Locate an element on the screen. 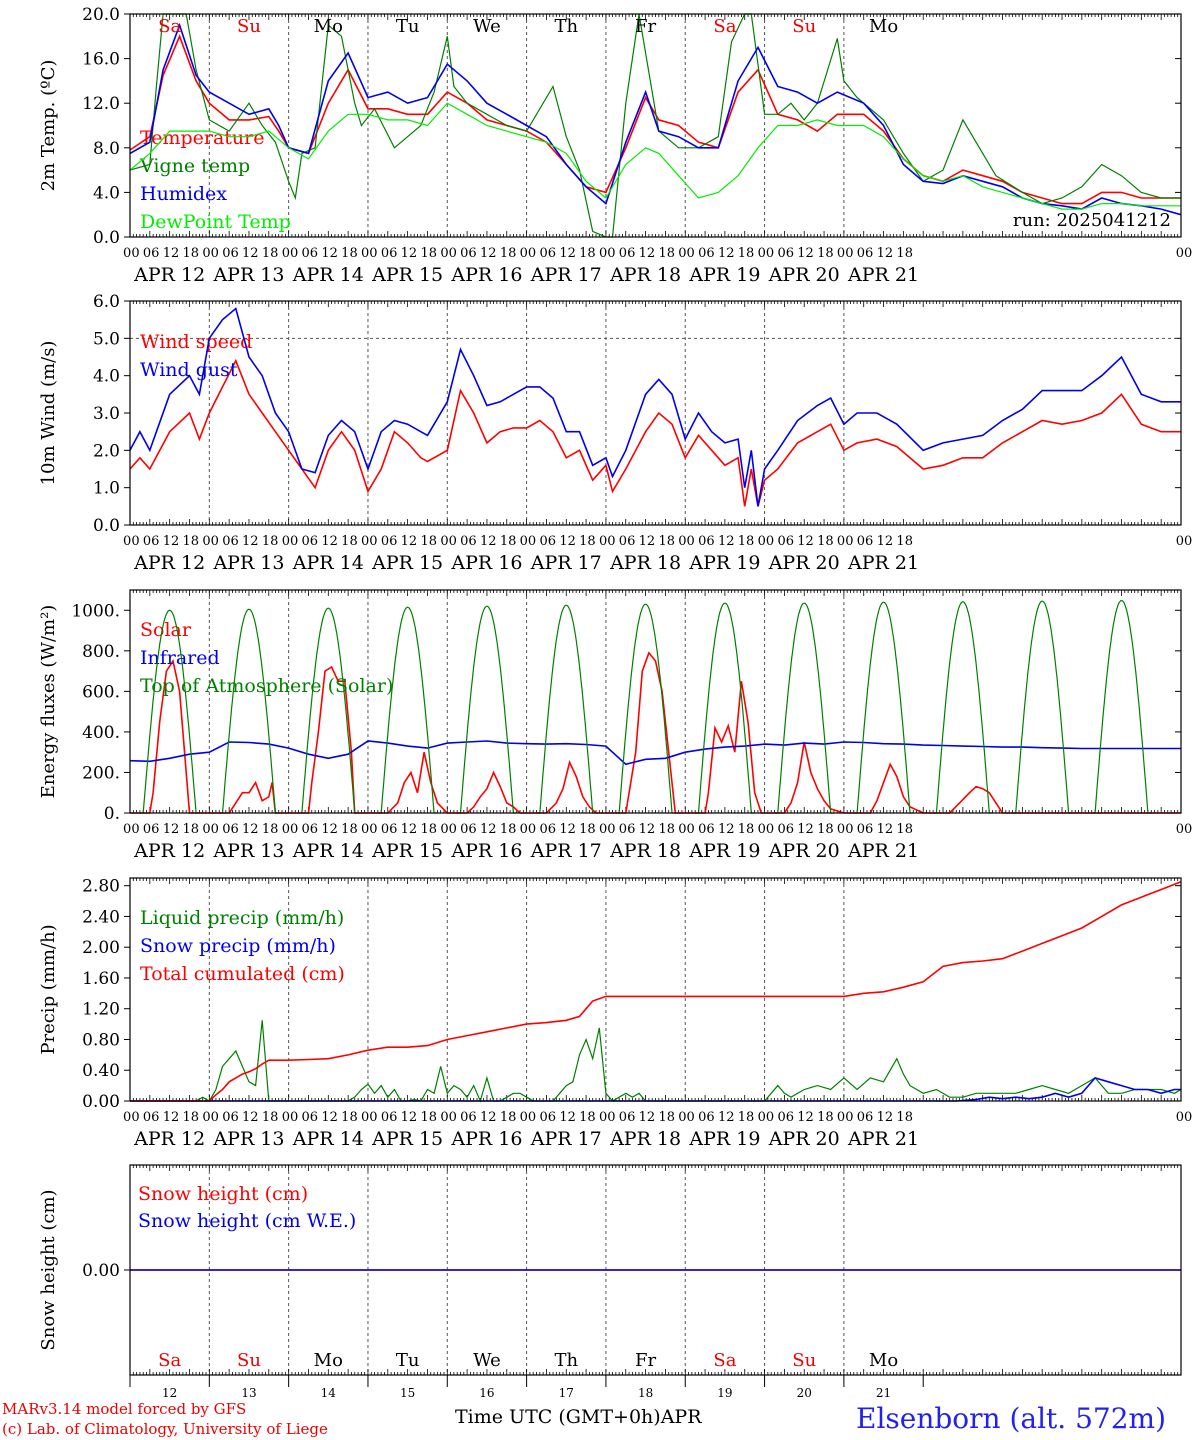  date-label: APR 16 is located at coordinates (486, 275).